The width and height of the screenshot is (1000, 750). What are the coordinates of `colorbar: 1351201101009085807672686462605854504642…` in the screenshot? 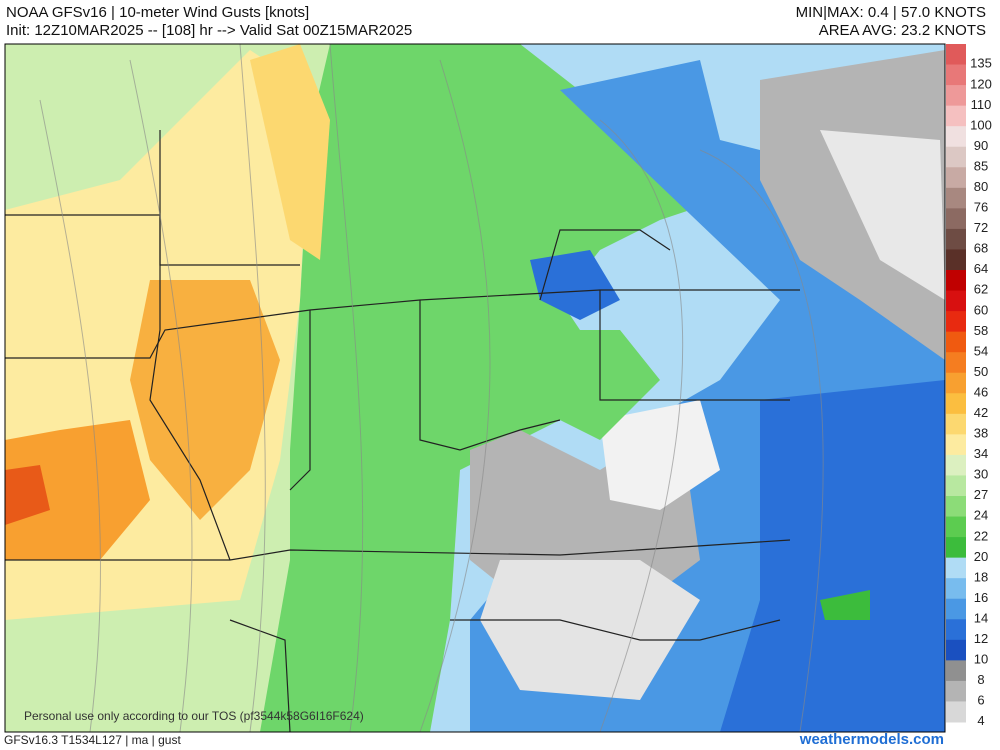 It's located at (969, 386).